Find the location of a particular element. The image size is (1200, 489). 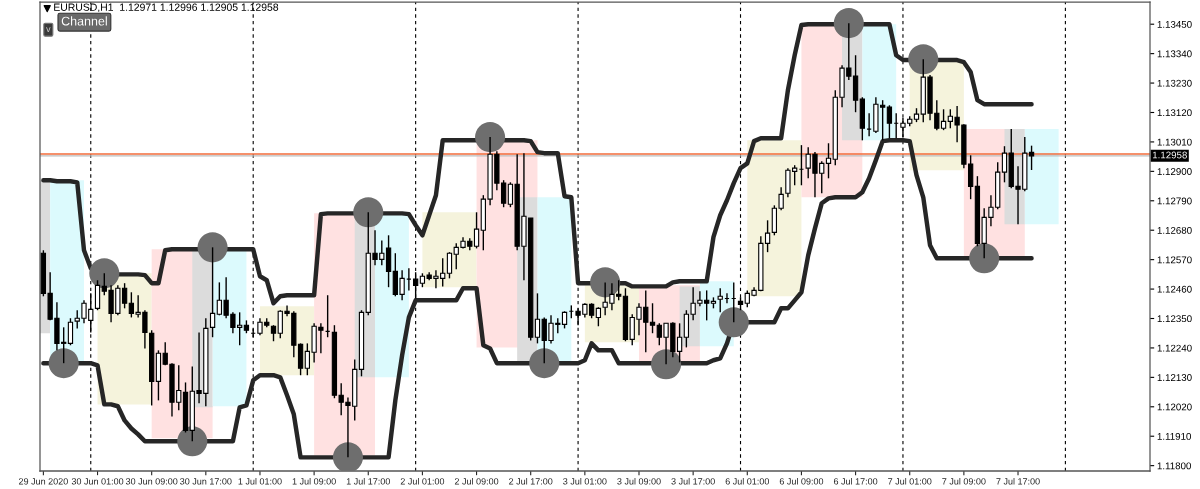

y-tick-label: 1.12570 is located at coordinates (1174, 260).